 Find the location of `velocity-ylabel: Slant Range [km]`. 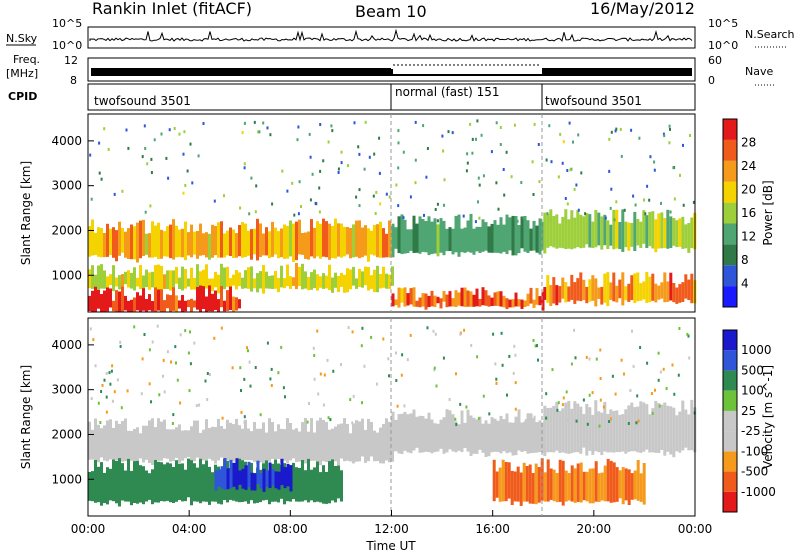

velocity-ylabel: Slant Range [km] is located at coordinates (26, 417).